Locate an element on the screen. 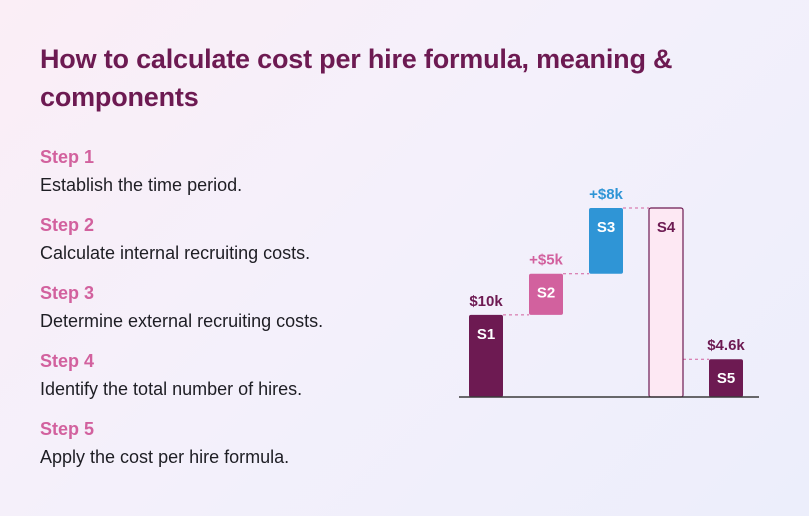 The image size is (809, 516). step-text: Apply the cost per hire formula. is located at coordinates (165, 457).